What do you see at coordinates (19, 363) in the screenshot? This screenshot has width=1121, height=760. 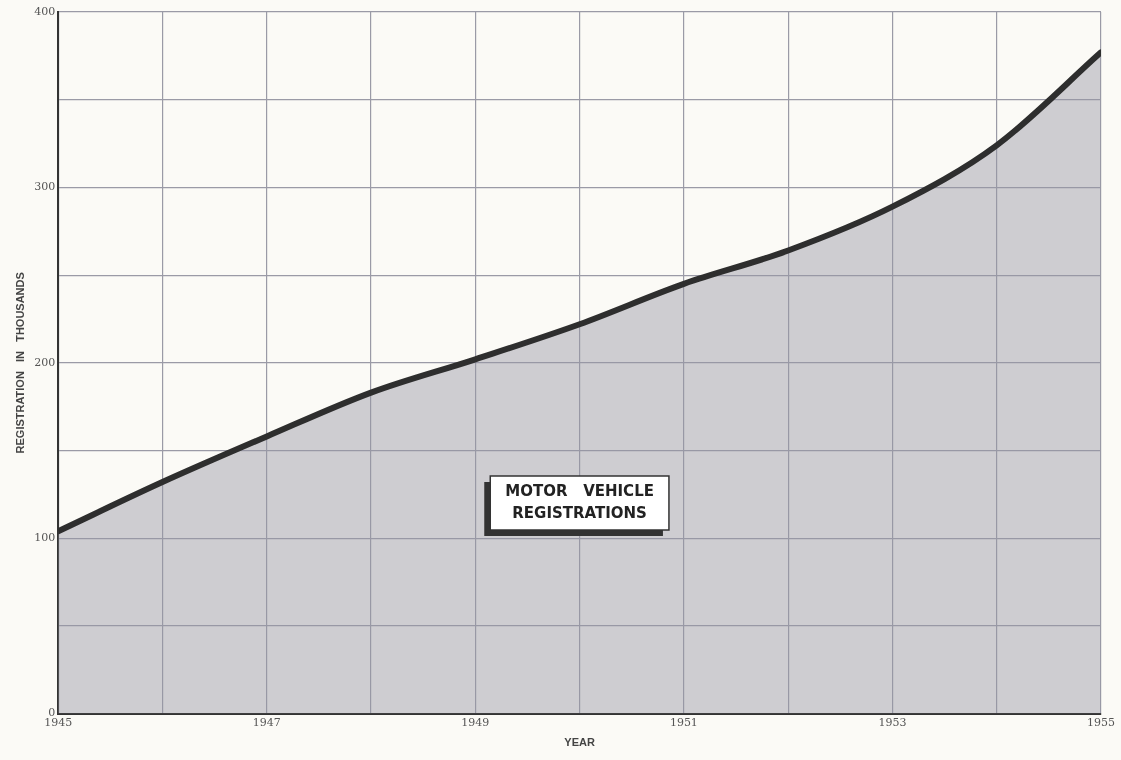 I see `y-axis-title: REGISTRATION IN THOUSANDS` at bounding box center [19, 363].